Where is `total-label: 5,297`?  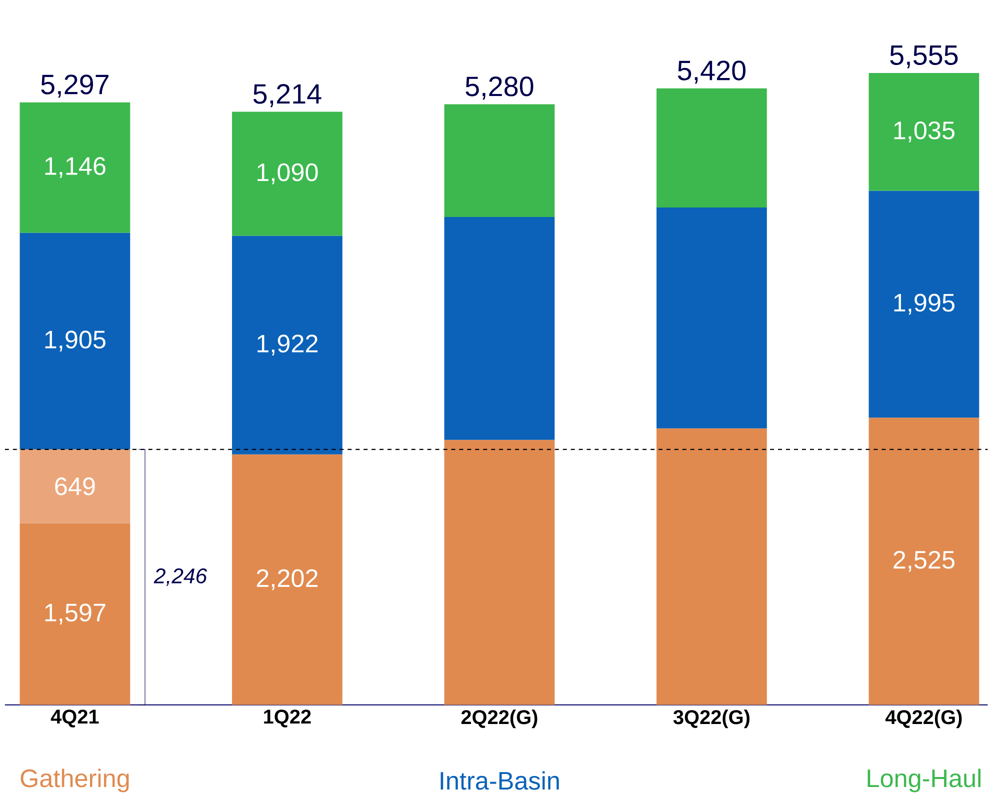
total-label: 5,297 is located at coordinates (74, 86).